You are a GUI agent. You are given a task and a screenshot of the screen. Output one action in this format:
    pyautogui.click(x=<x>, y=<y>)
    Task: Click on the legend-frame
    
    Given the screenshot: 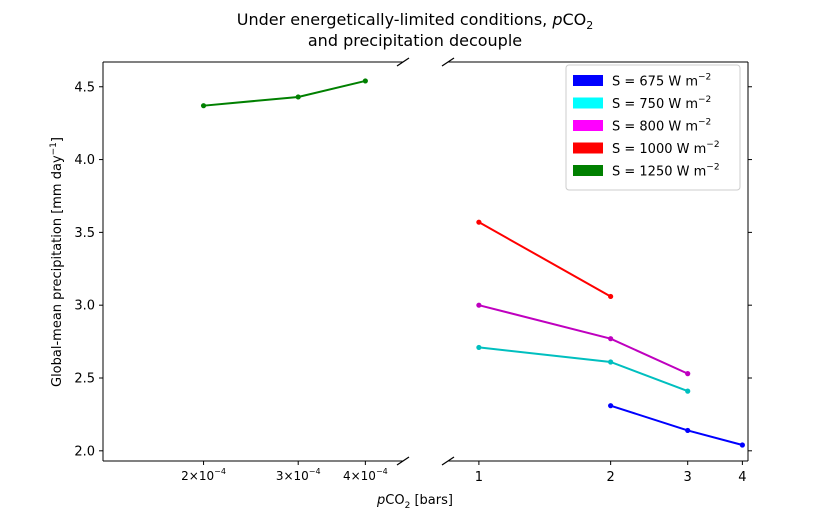 What is the action you would take?
    pyautogui.click(x=653, y=127)
    